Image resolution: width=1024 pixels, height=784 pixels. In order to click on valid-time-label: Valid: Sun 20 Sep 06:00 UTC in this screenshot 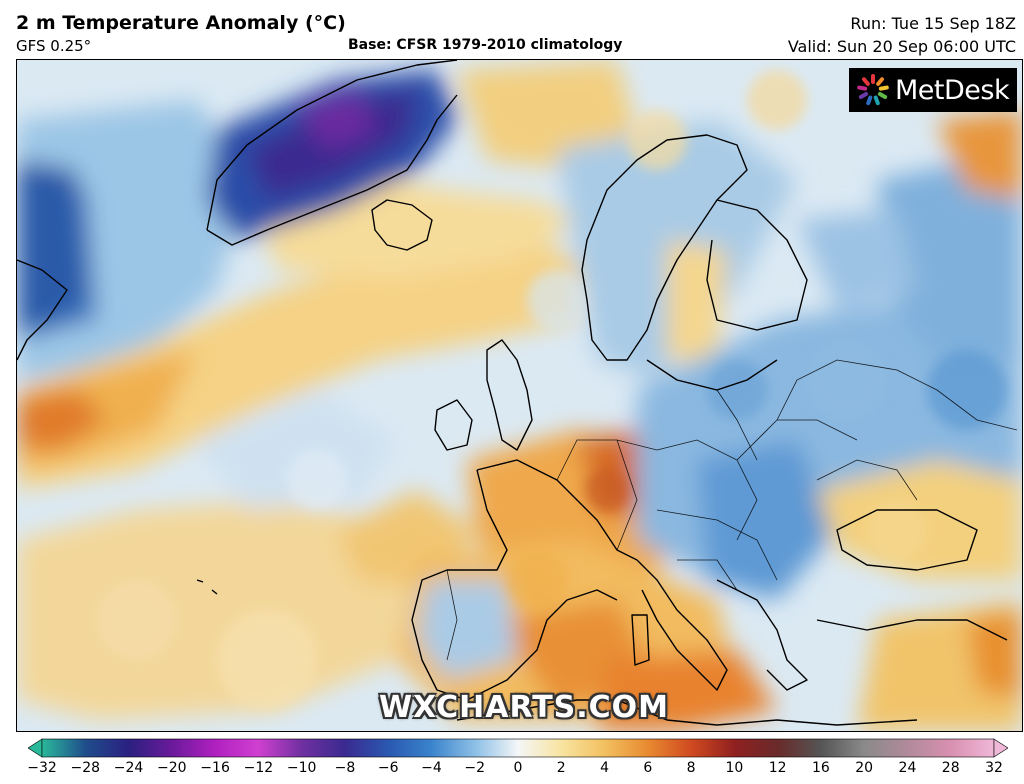, I will do `click(901, 46)`.